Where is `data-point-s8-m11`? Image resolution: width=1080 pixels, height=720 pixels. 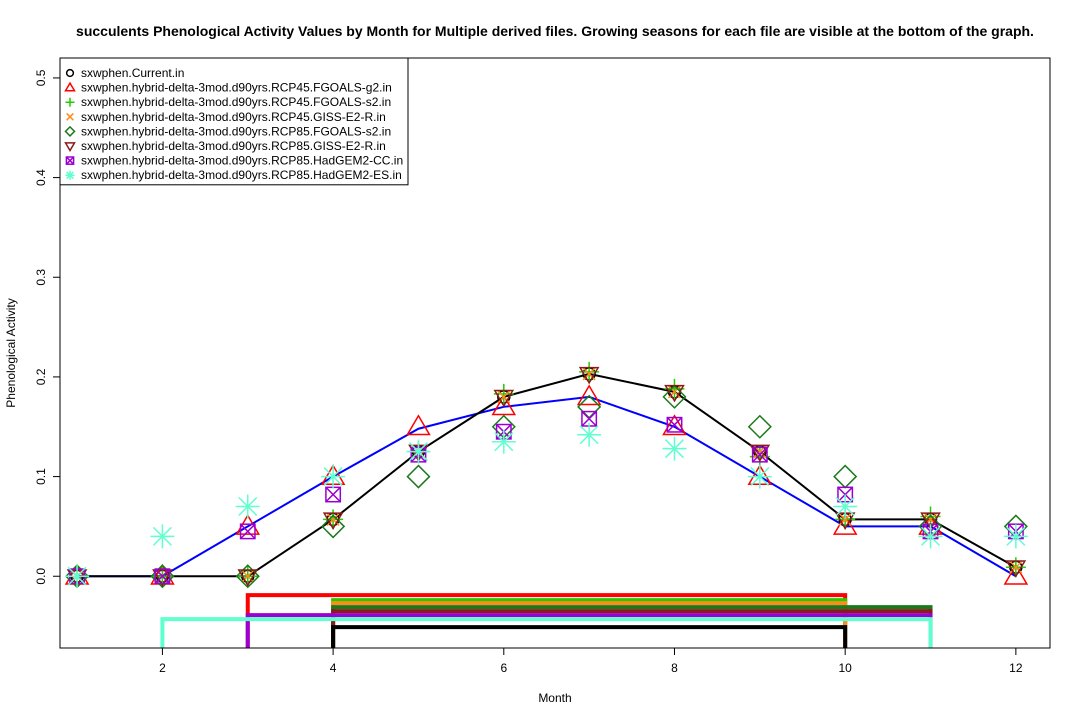 data-point-s8-m11 is located at coordinates (930, 536).